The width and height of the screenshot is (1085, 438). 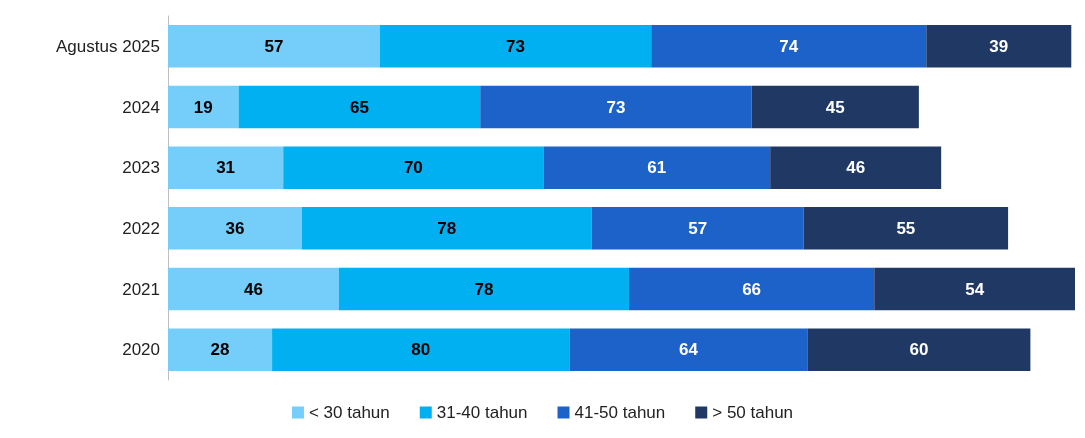 What do you see at coordinates (349, 412) in the screenshot?
I see `legend-label: < 30 tahun` at bounding box center [349, 412].